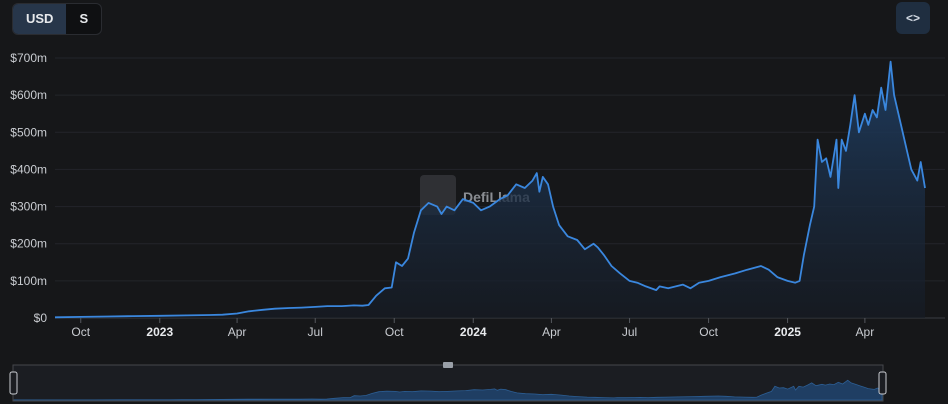 Image resolution: width=948 pixels, height=404 pixels. What do you see at coordinates (84, 18) in the screenshot?
I see `currency-option-token: S` at bounding box center [84, 18].